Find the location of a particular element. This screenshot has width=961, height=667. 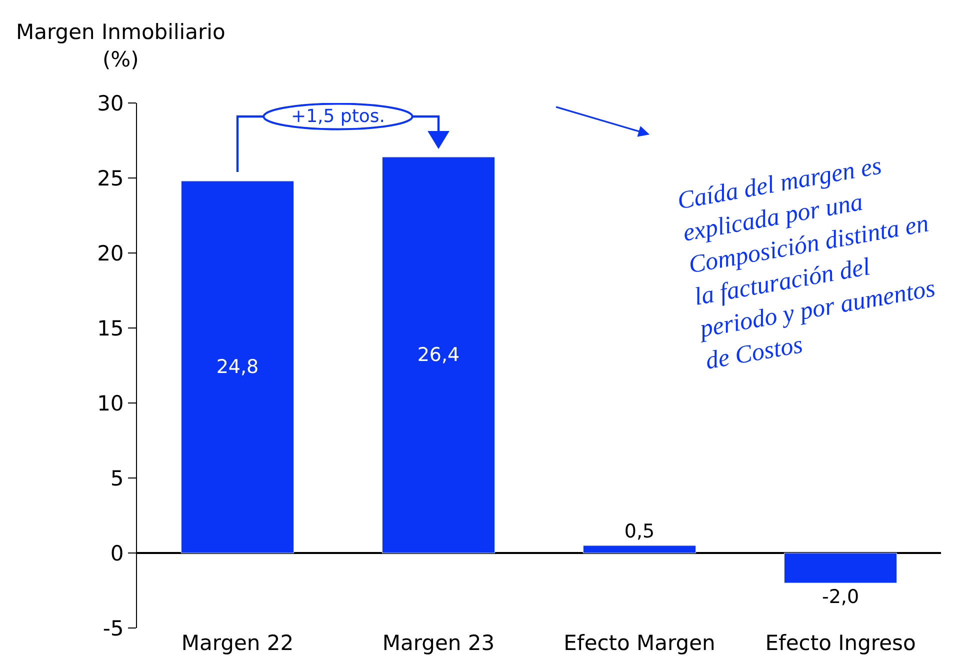

y-tick-label: 25 is located at coordinates (110, 178).